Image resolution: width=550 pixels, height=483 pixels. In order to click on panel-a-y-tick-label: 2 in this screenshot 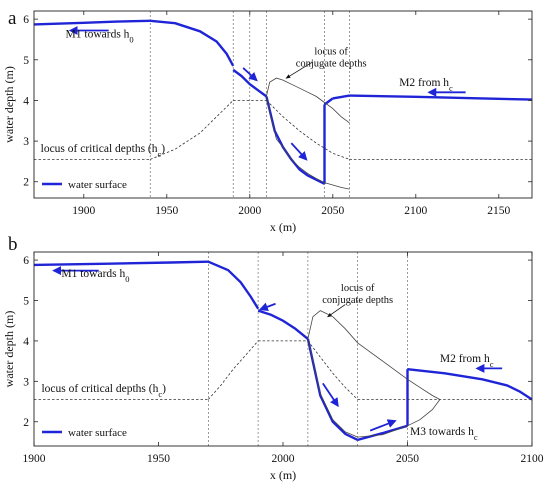, I will do `click(26, 183)`.